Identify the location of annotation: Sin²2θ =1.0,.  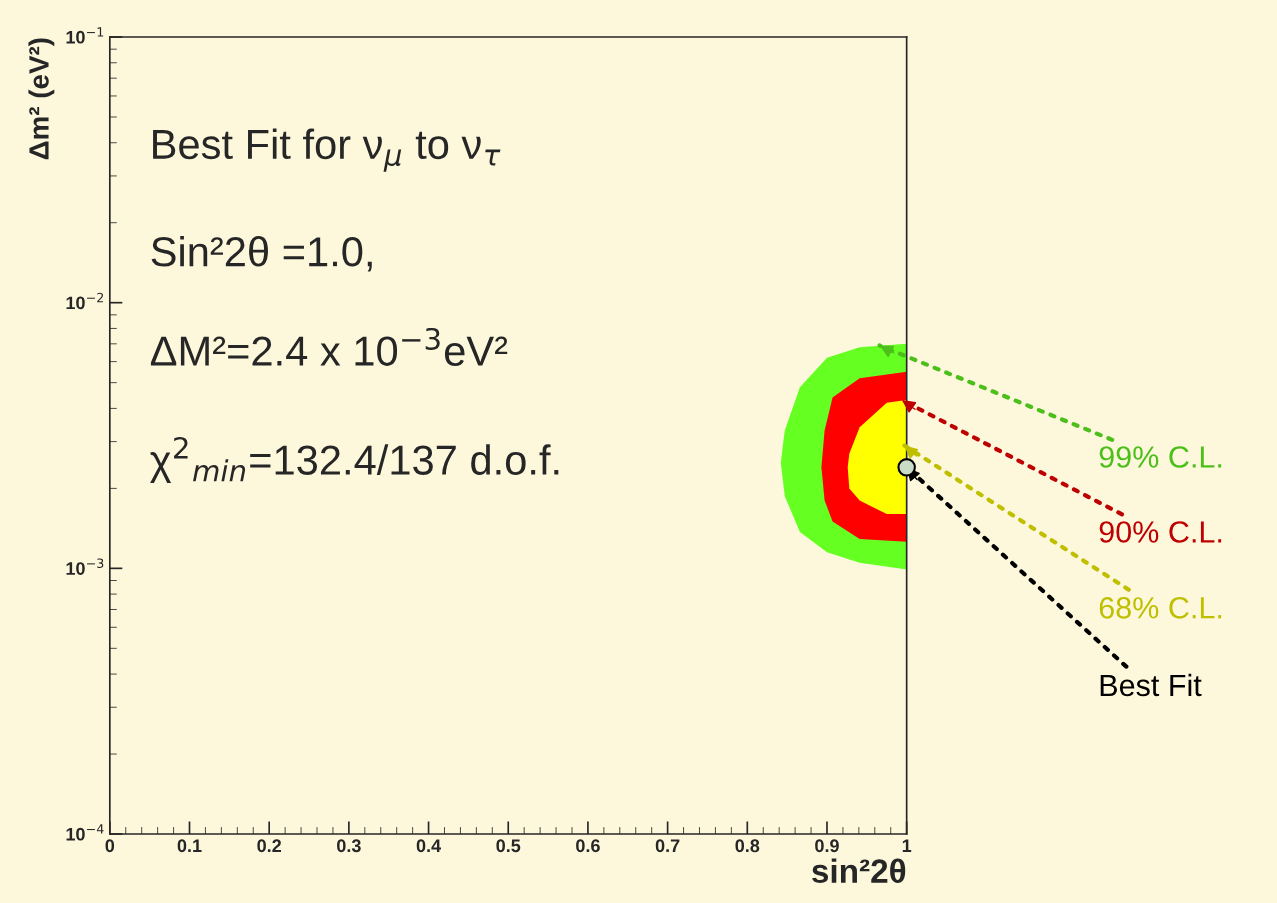
(261, 253).